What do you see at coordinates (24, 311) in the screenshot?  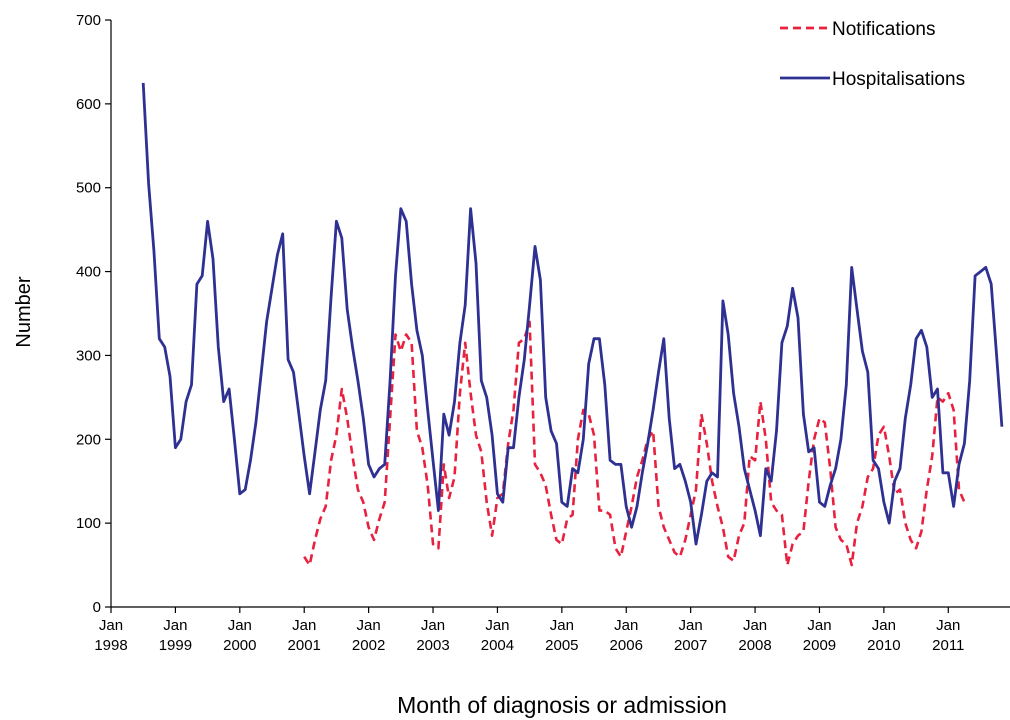 I see `y-axis-title: Number` at bounding box center [24, 311].